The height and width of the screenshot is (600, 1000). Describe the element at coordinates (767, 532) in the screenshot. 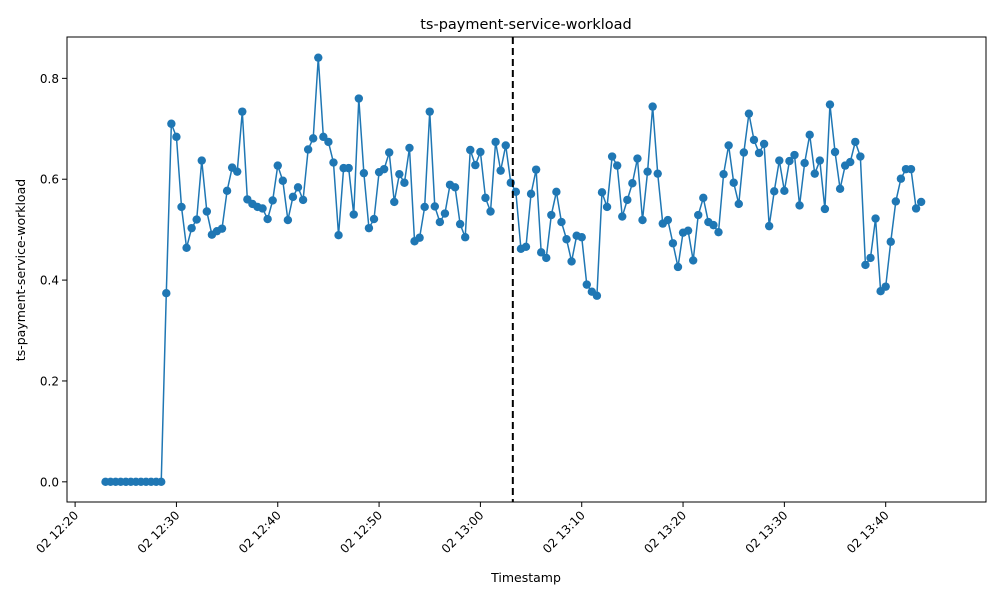

I see `x-tick-label: 02 13:30` at that location.